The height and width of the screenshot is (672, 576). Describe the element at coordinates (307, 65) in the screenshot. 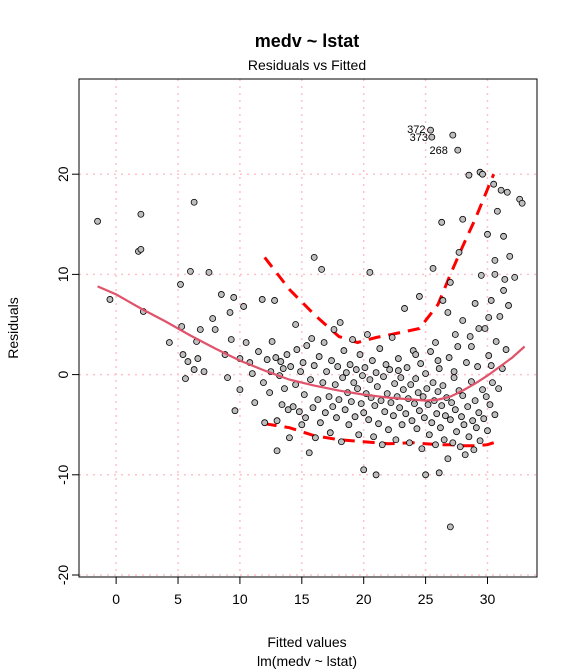

I see `chart-subtitle: Residuals vs Fitted` at that location.